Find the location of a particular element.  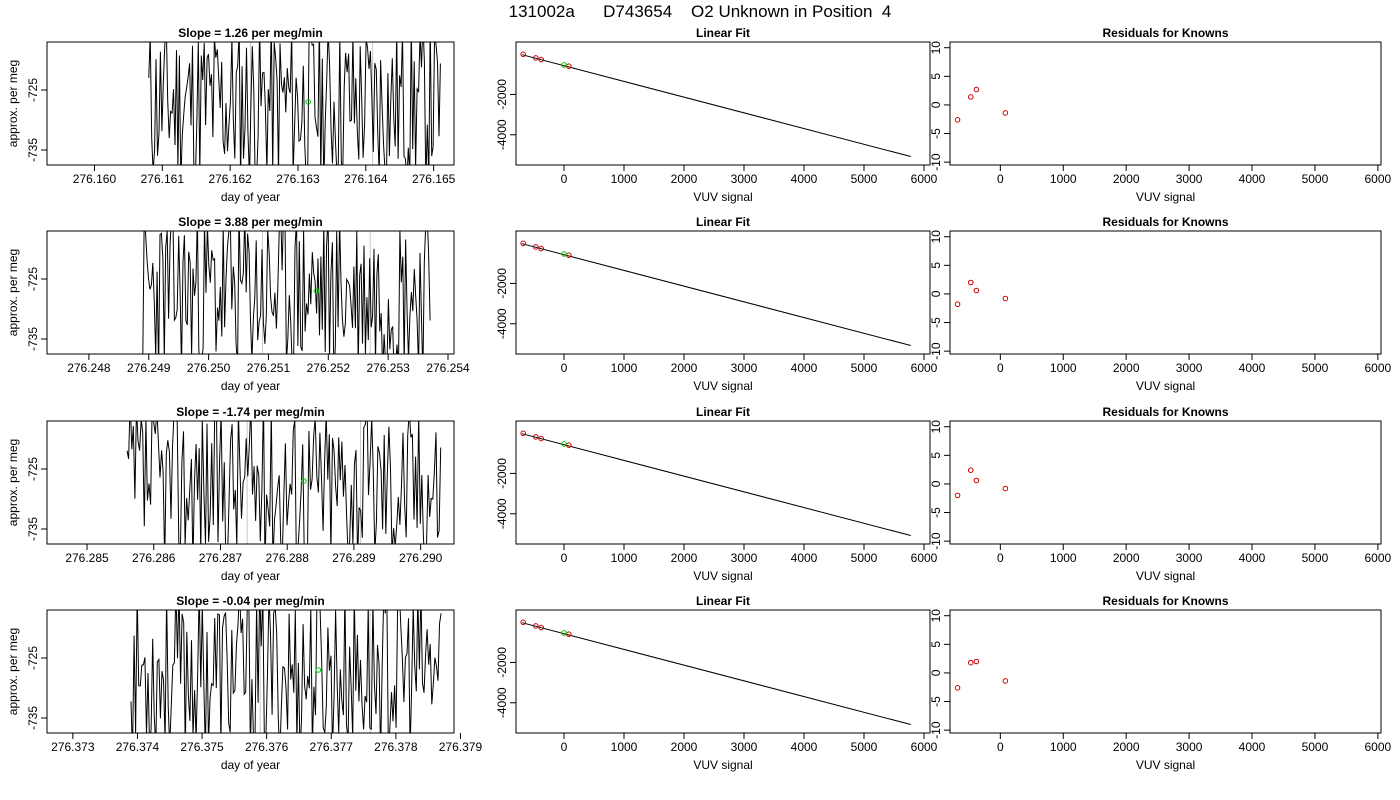

plot-title: Slope = -0.04 per meg/min is located at coordinates (250, 601).